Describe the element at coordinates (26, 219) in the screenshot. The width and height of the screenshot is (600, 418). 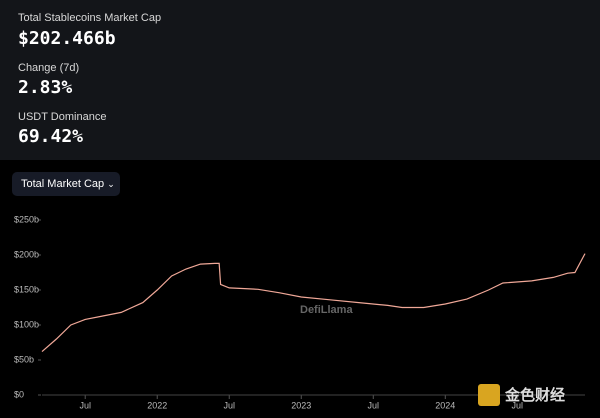
I see `y-tick-label: $250b` at that location.